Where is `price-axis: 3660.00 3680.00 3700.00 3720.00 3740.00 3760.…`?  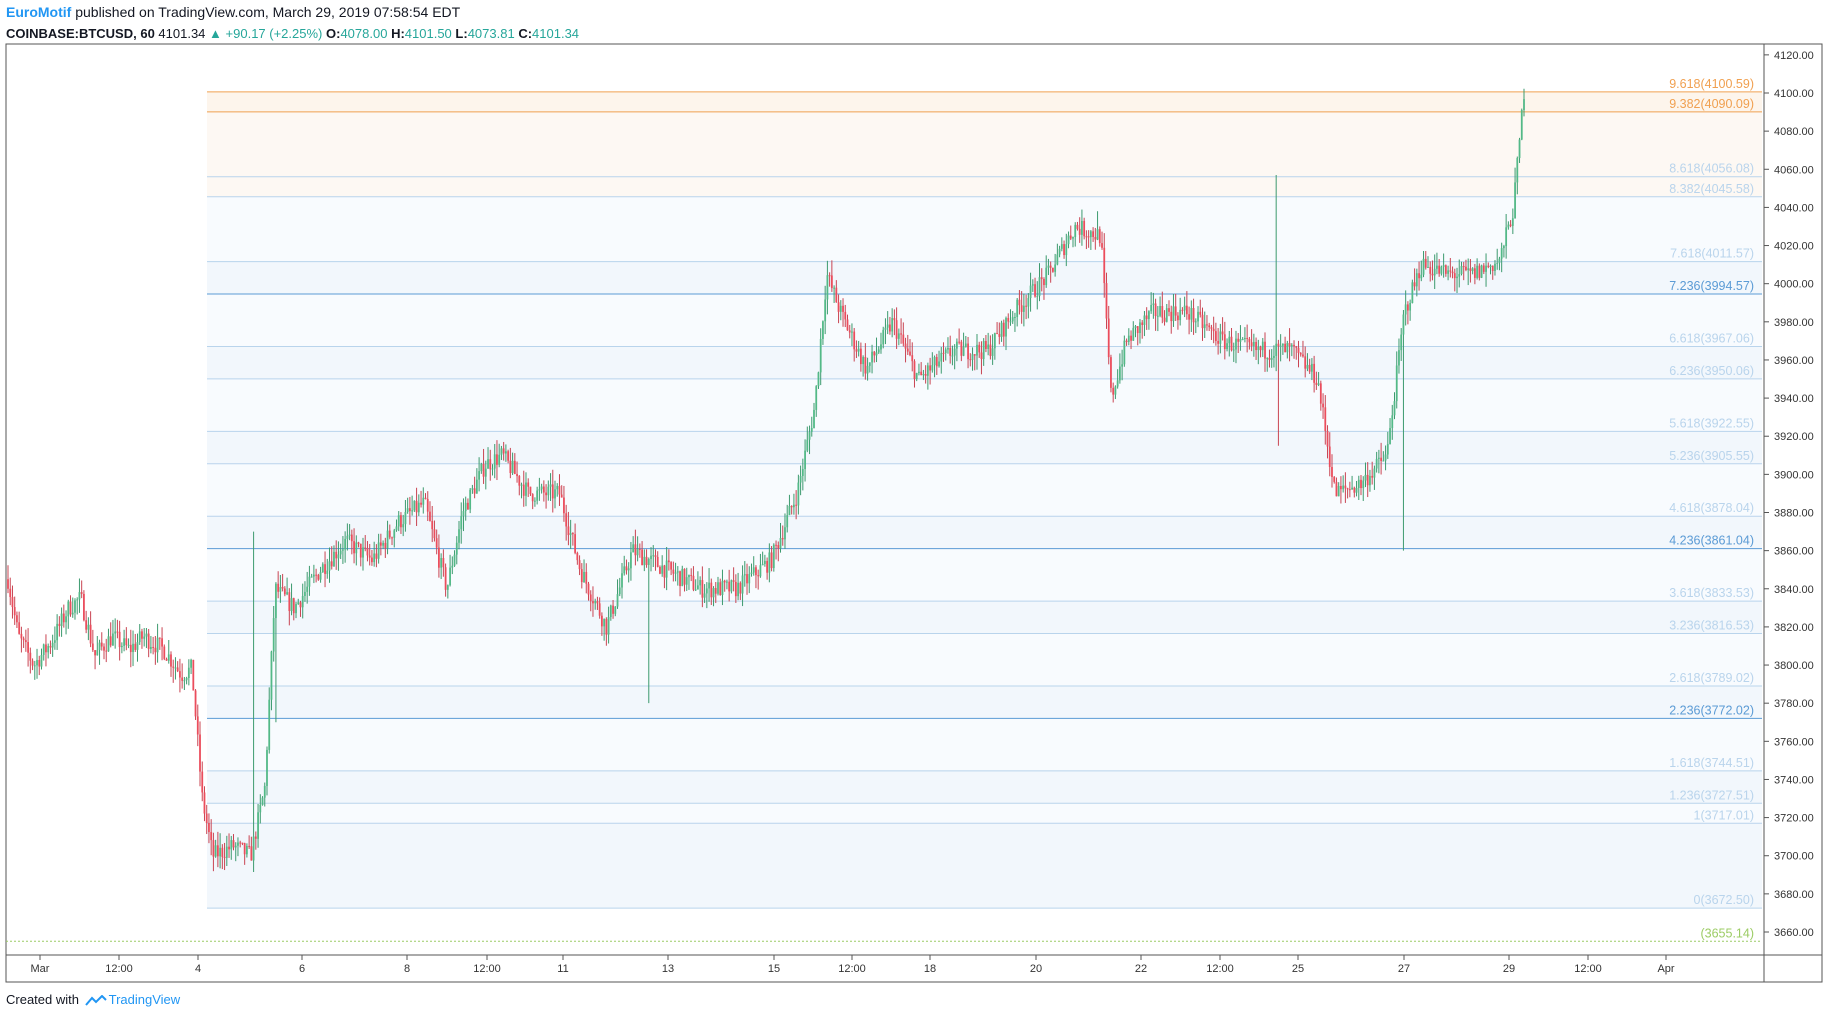 price-axis: 3660.00 3680.00 3700.00 3720.00 3740.00 3760.… is located at coordinates (1789, 494).